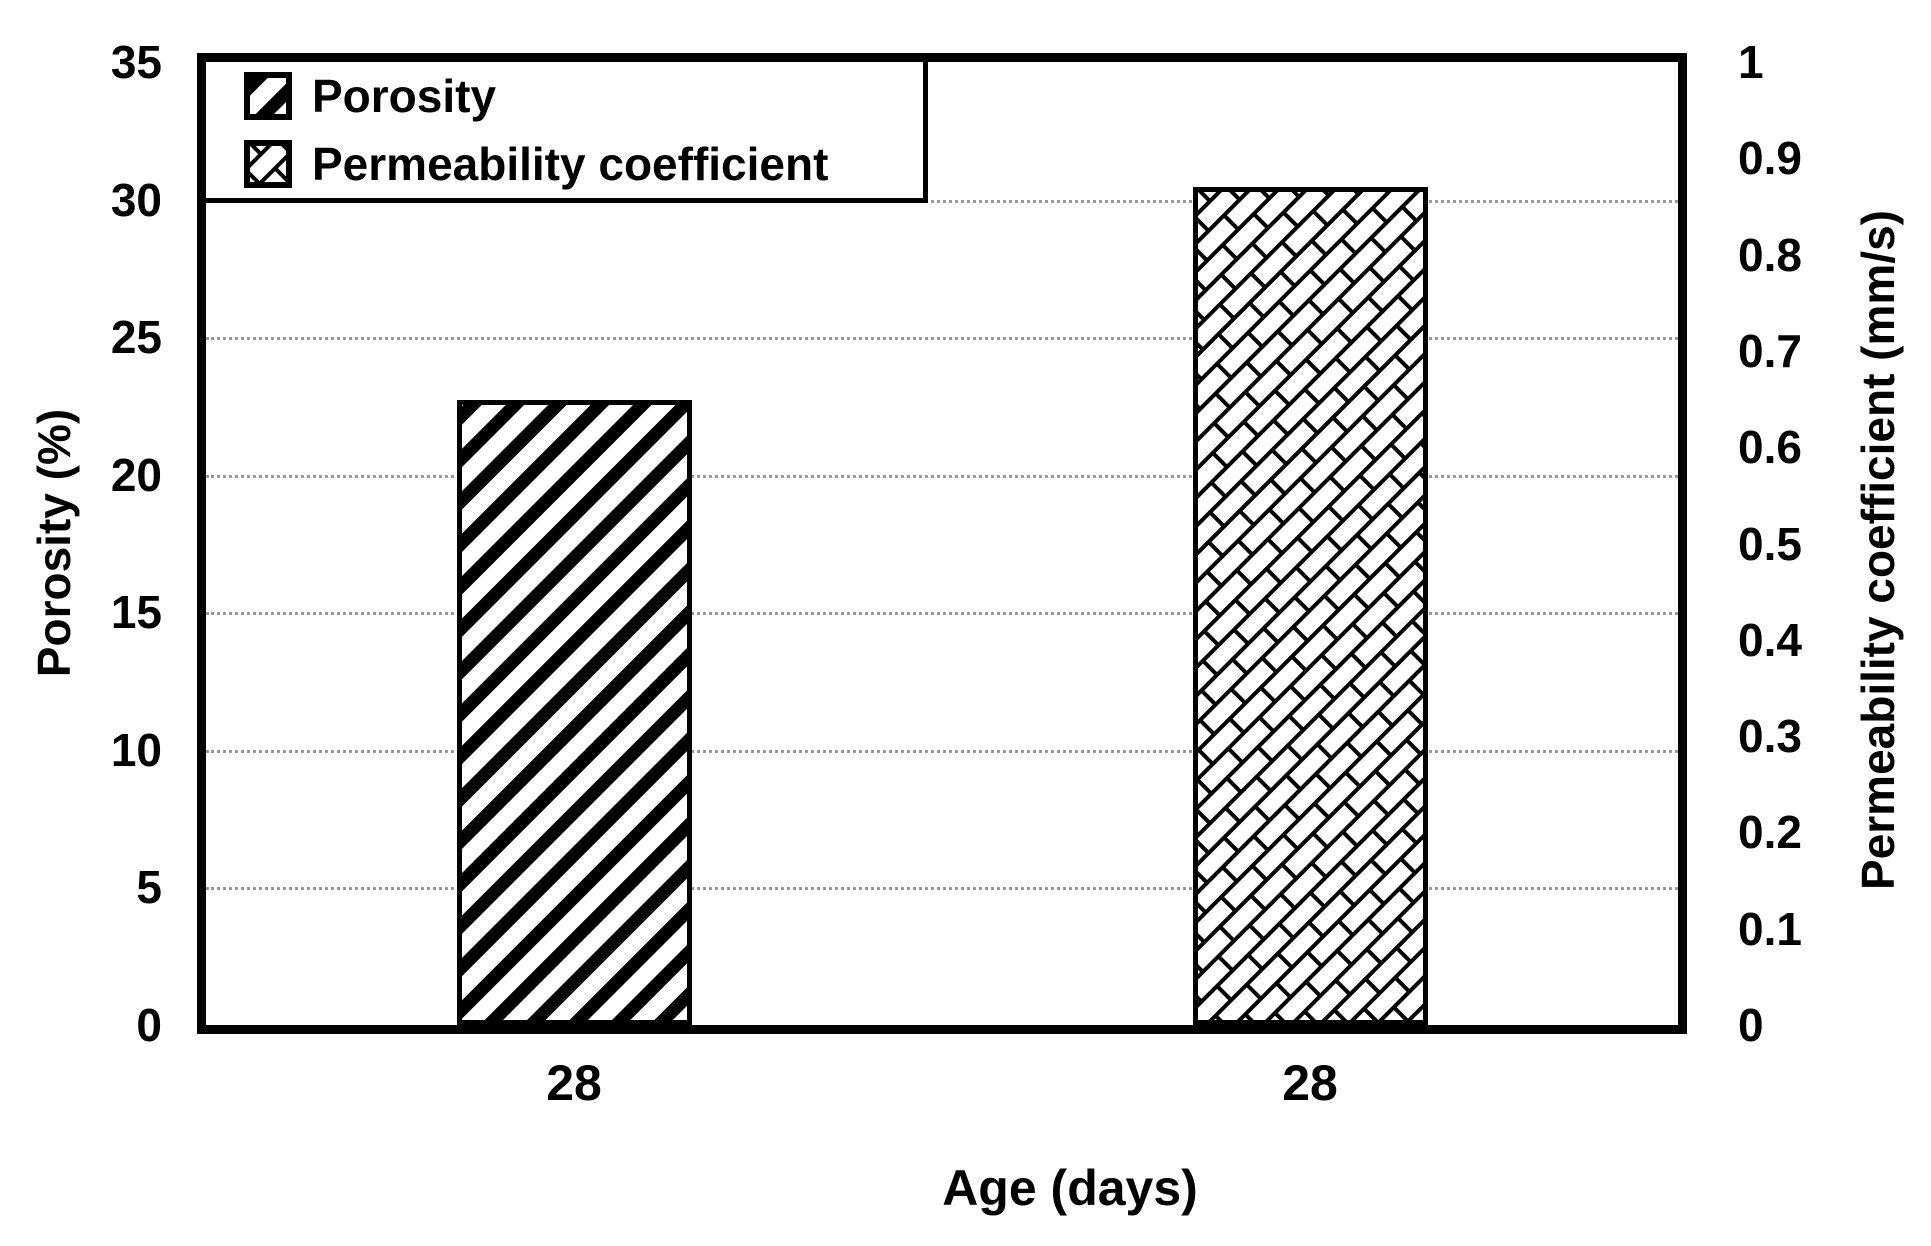  I want to click on diagonal-stripe-swatch-icon, so click(268, 96).